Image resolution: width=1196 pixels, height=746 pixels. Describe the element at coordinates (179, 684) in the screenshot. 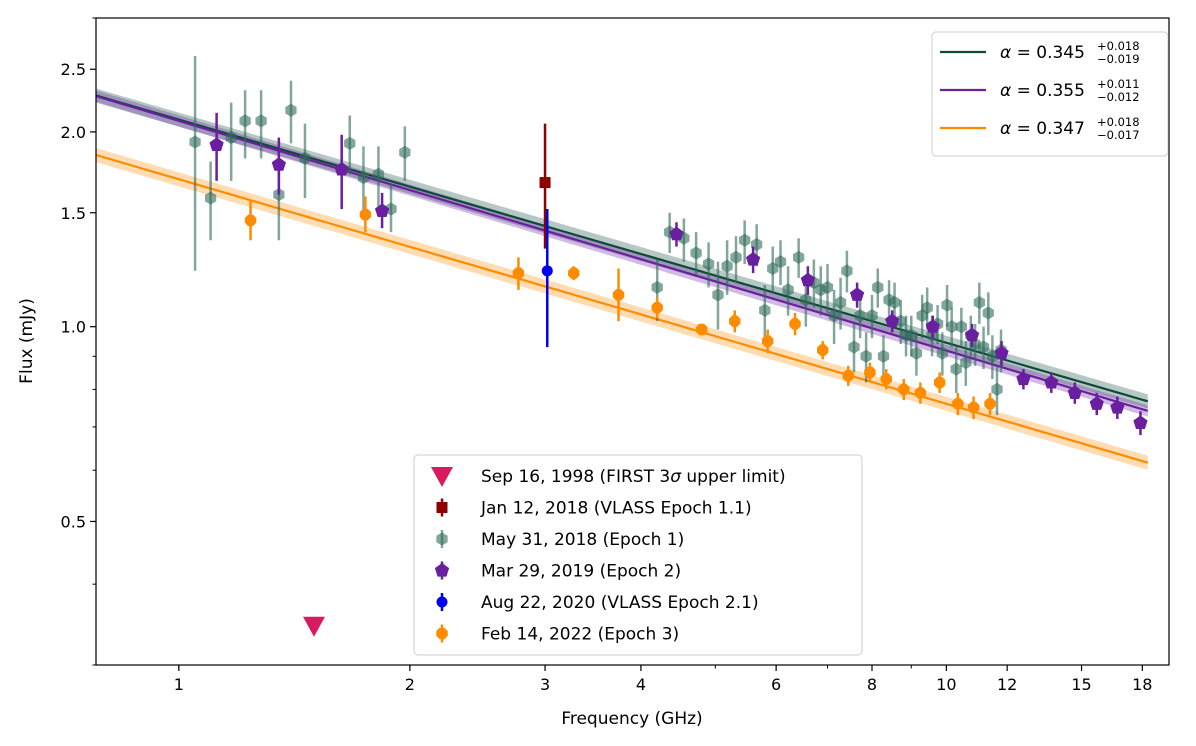

I see `x-tick-label: 1` at that location.